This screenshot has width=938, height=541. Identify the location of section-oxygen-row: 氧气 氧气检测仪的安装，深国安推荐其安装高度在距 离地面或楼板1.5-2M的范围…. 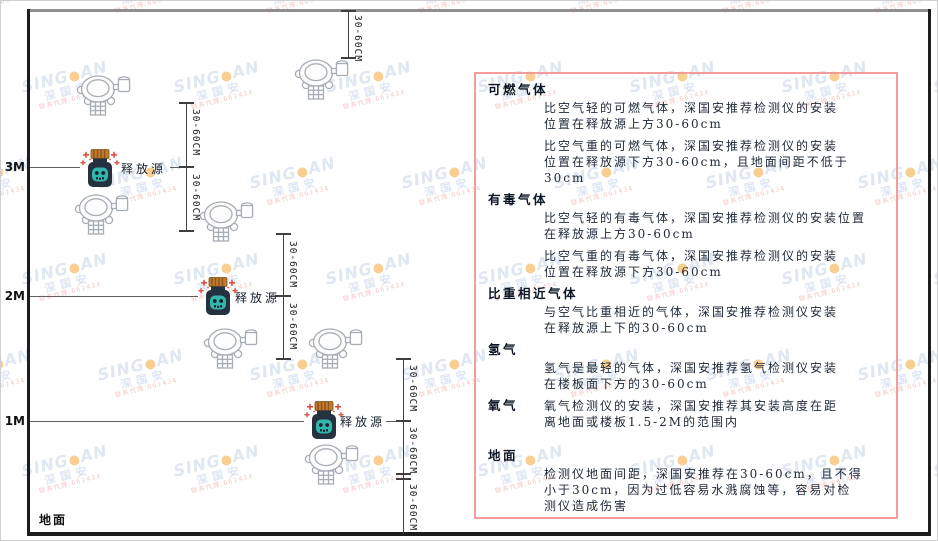
(686, 417).